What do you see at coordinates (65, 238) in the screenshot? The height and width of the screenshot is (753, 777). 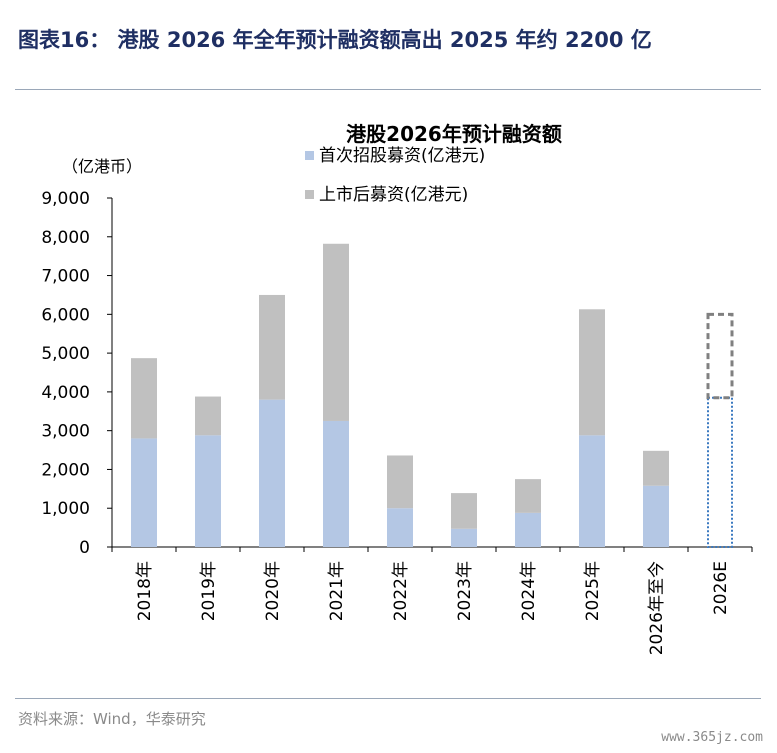 I see `y-tick-label: 8,000` at bounding box center [65, 238].